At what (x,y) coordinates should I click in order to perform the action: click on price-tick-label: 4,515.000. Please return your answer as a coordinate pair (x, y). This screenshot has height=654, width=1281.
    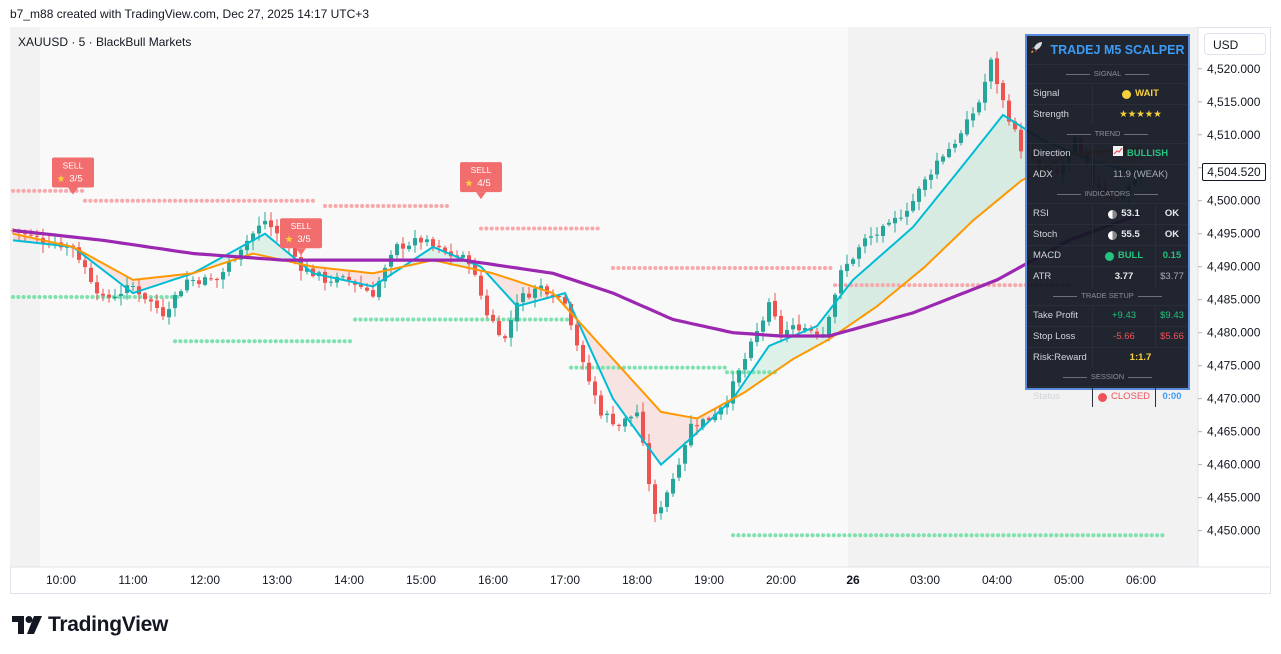
    Looking at the image, I should click on (1234, 102).